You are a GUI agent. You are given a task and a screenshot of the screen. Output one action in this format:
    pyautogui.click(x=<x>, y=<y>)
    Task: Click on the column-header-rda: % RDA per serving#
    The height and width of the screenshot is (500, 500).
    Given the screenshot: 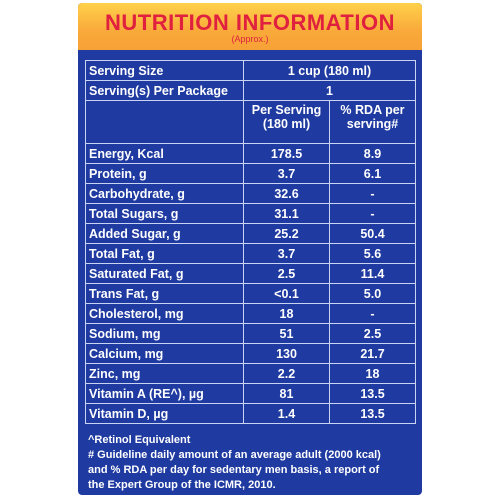 What is the action you would take?
    pyautogui.click(x=372, y=122)
    